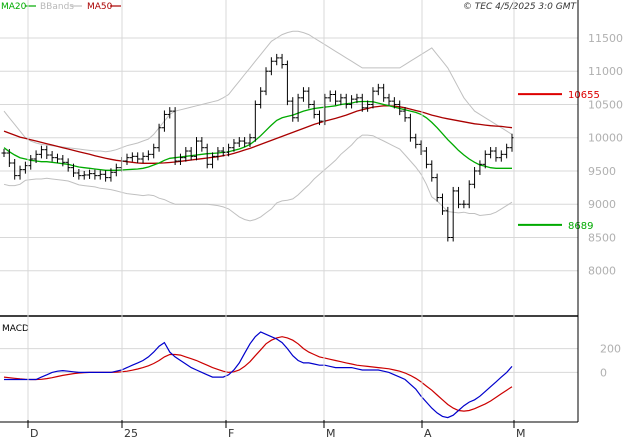  What do you see at coordinates (14, 7) in the screenshot?
I see `legend-ma20-label: MA20` at bounding box center [14, 7].